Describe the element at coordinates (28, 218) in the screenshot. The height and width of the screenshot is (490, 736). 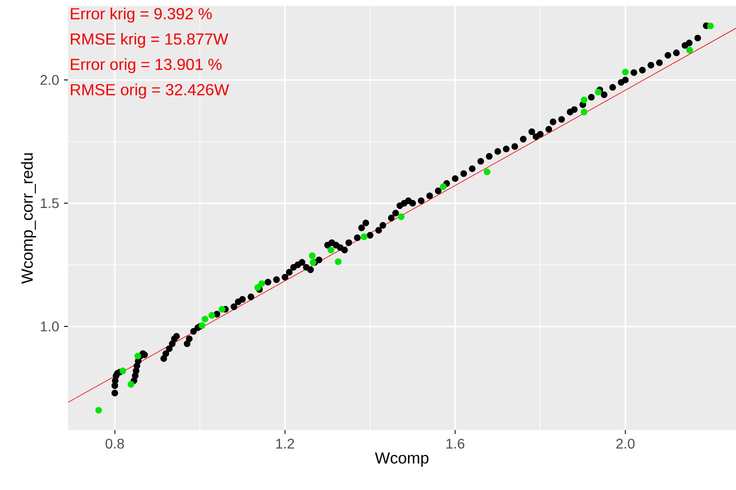
I see `y-axis-title: Wcomp_corr_redu` at that location.